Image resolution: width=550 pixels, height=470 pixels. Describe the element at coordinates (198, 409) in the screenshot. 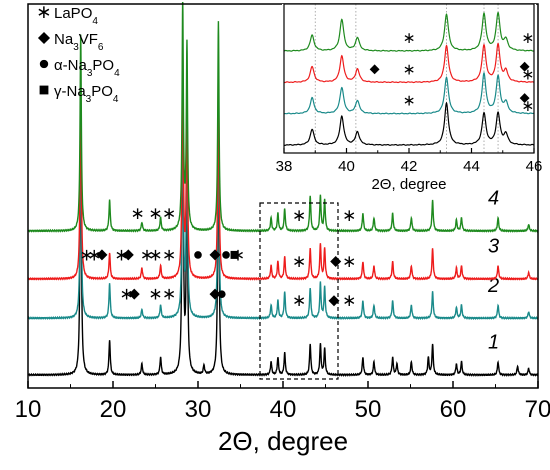

I see `x-tick-label: 30` at that location.